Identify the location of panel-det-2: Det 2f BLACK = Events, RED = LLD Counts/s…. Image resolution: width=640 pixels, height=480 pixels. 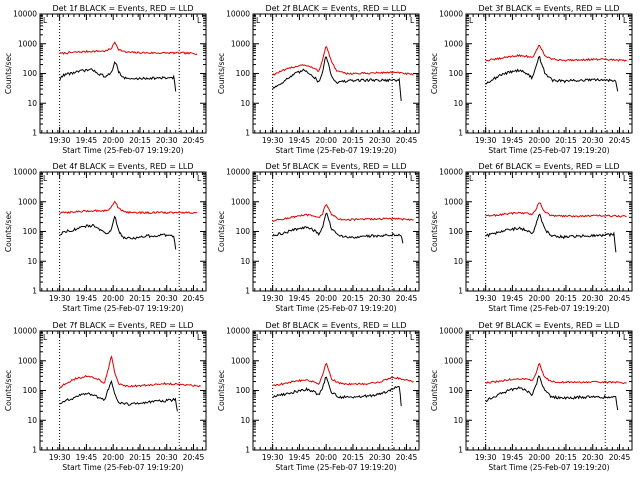
(318, 79).